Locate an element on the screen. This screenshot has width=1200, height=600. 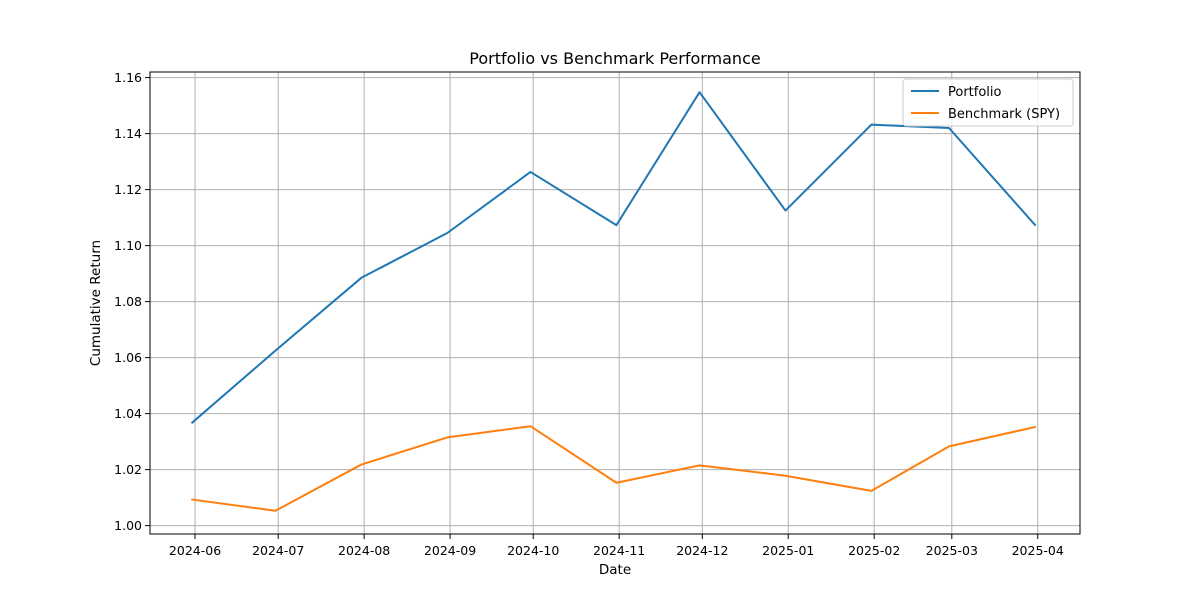
legend-label-benchmark: Benchmark (SPY) is located at coordinates (1004, 114).